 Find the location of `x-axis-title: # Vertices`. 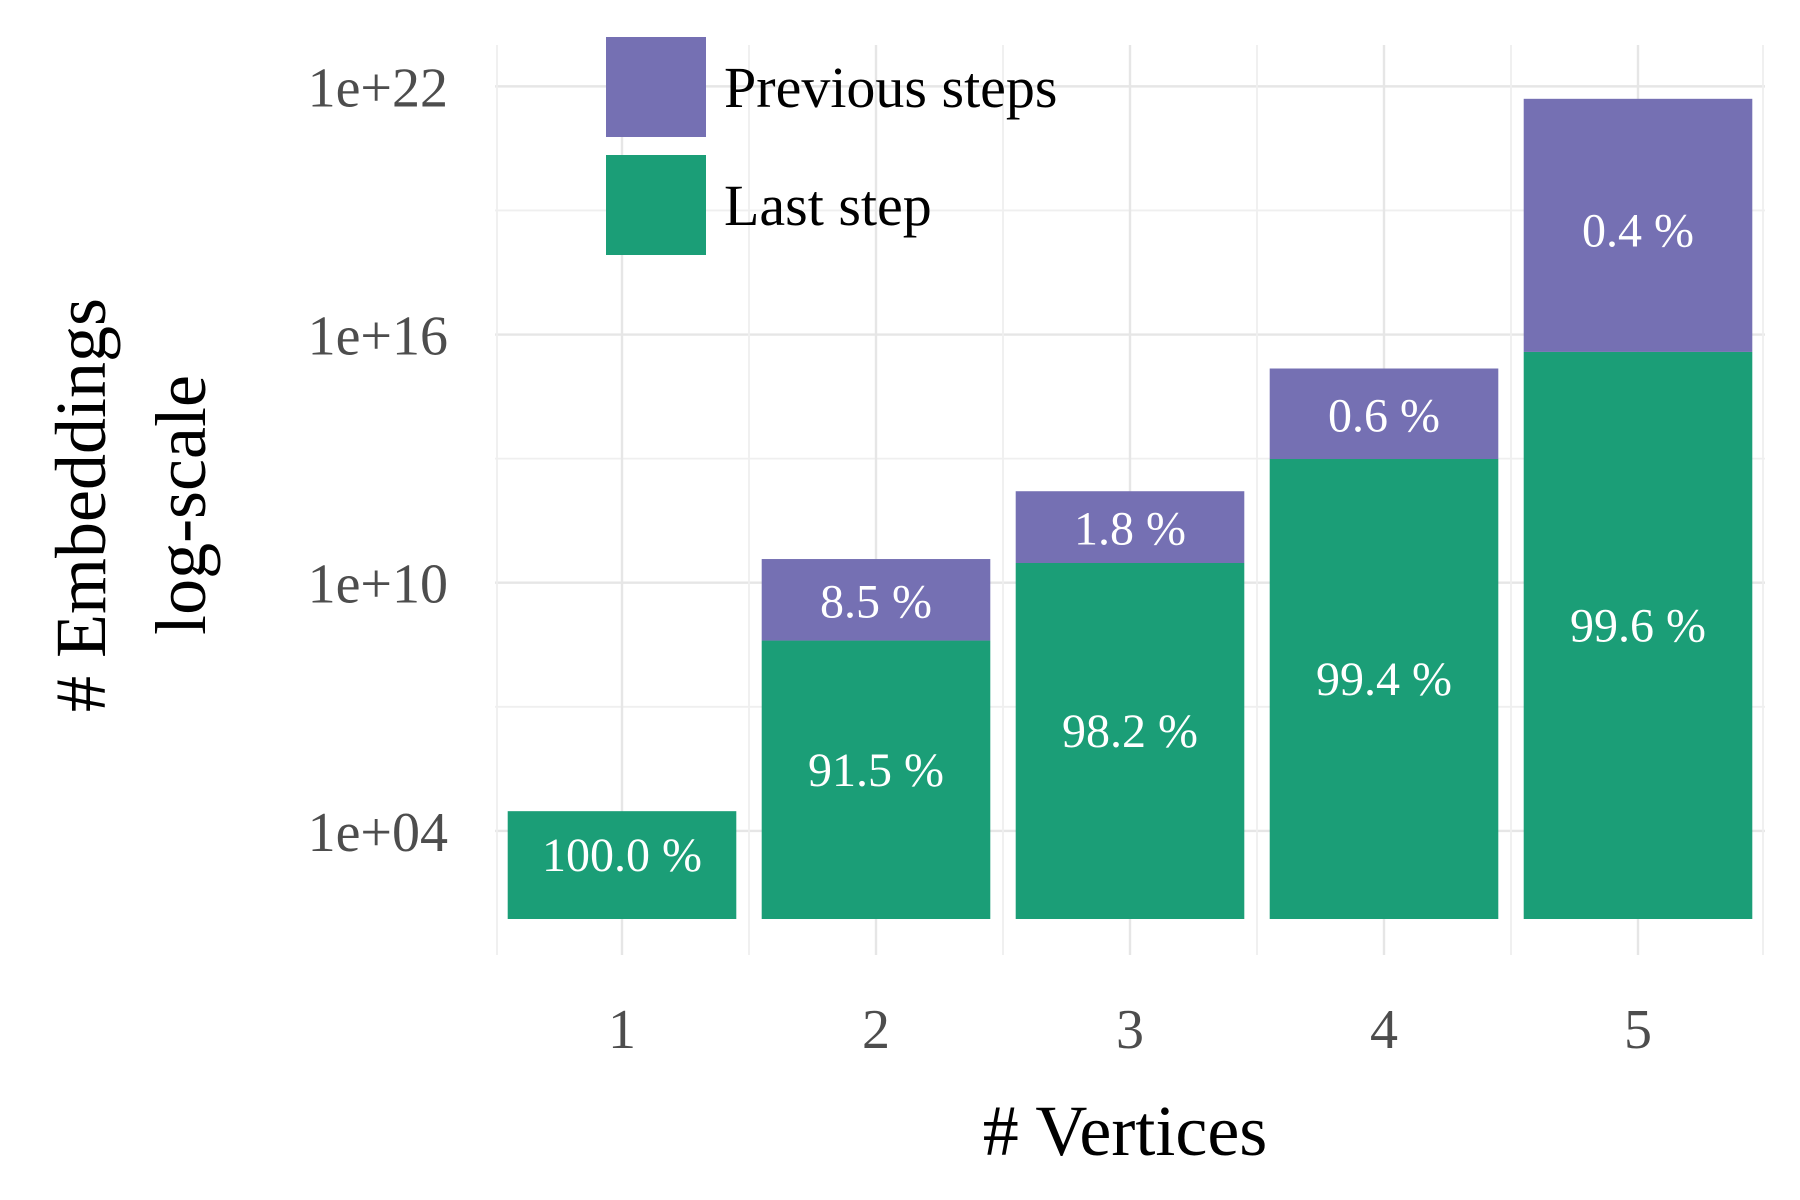

x-axis-title: # Vertices is located at coordinates (1125, 1131).